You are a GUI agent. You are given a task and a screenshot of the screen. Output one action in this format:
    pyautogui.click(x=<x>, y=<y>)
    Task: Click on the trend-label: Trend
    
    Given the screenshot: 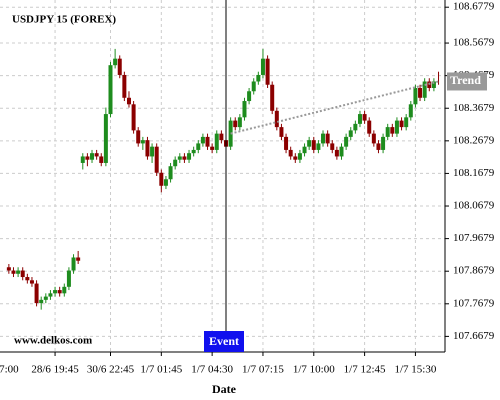 What is the action you would take?
    pyautogui.click(x=465, y=80)
    